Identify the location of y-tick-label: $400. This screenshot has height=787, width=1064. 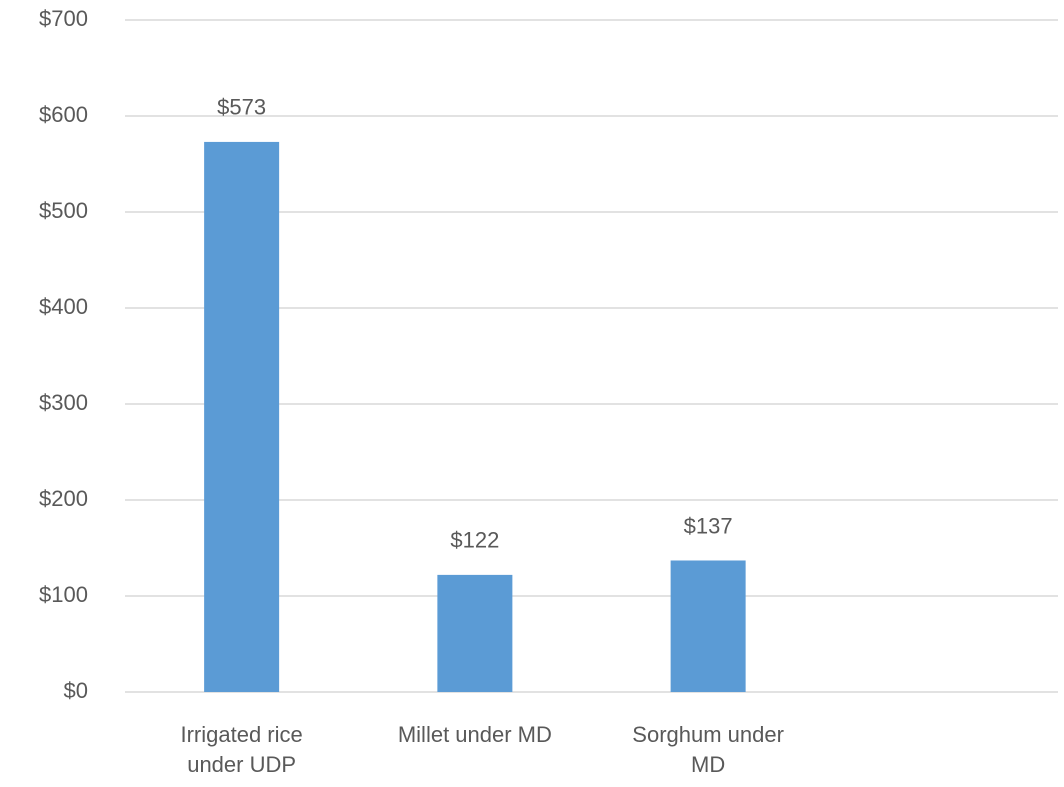
(63, 306).